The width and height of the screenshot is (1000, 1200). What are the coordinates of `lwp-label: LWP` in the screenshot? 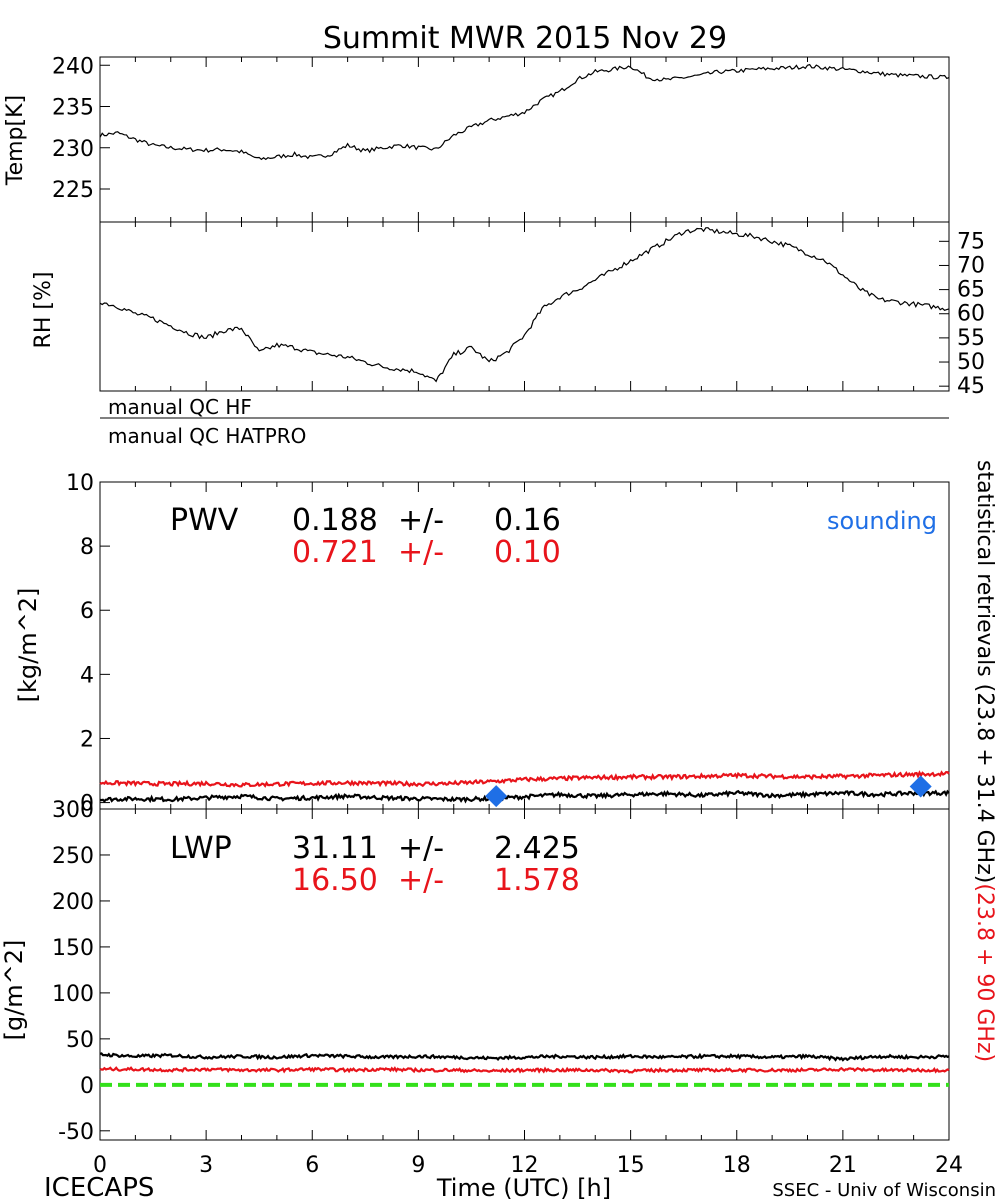 It's located at (201, 848).